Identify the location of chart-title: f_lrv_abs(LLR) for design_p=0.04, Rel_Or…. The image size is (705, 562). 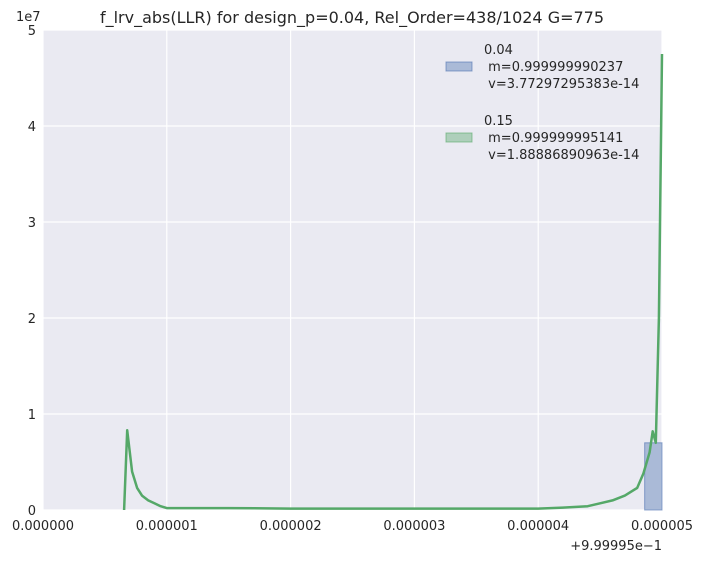
(352, 18).